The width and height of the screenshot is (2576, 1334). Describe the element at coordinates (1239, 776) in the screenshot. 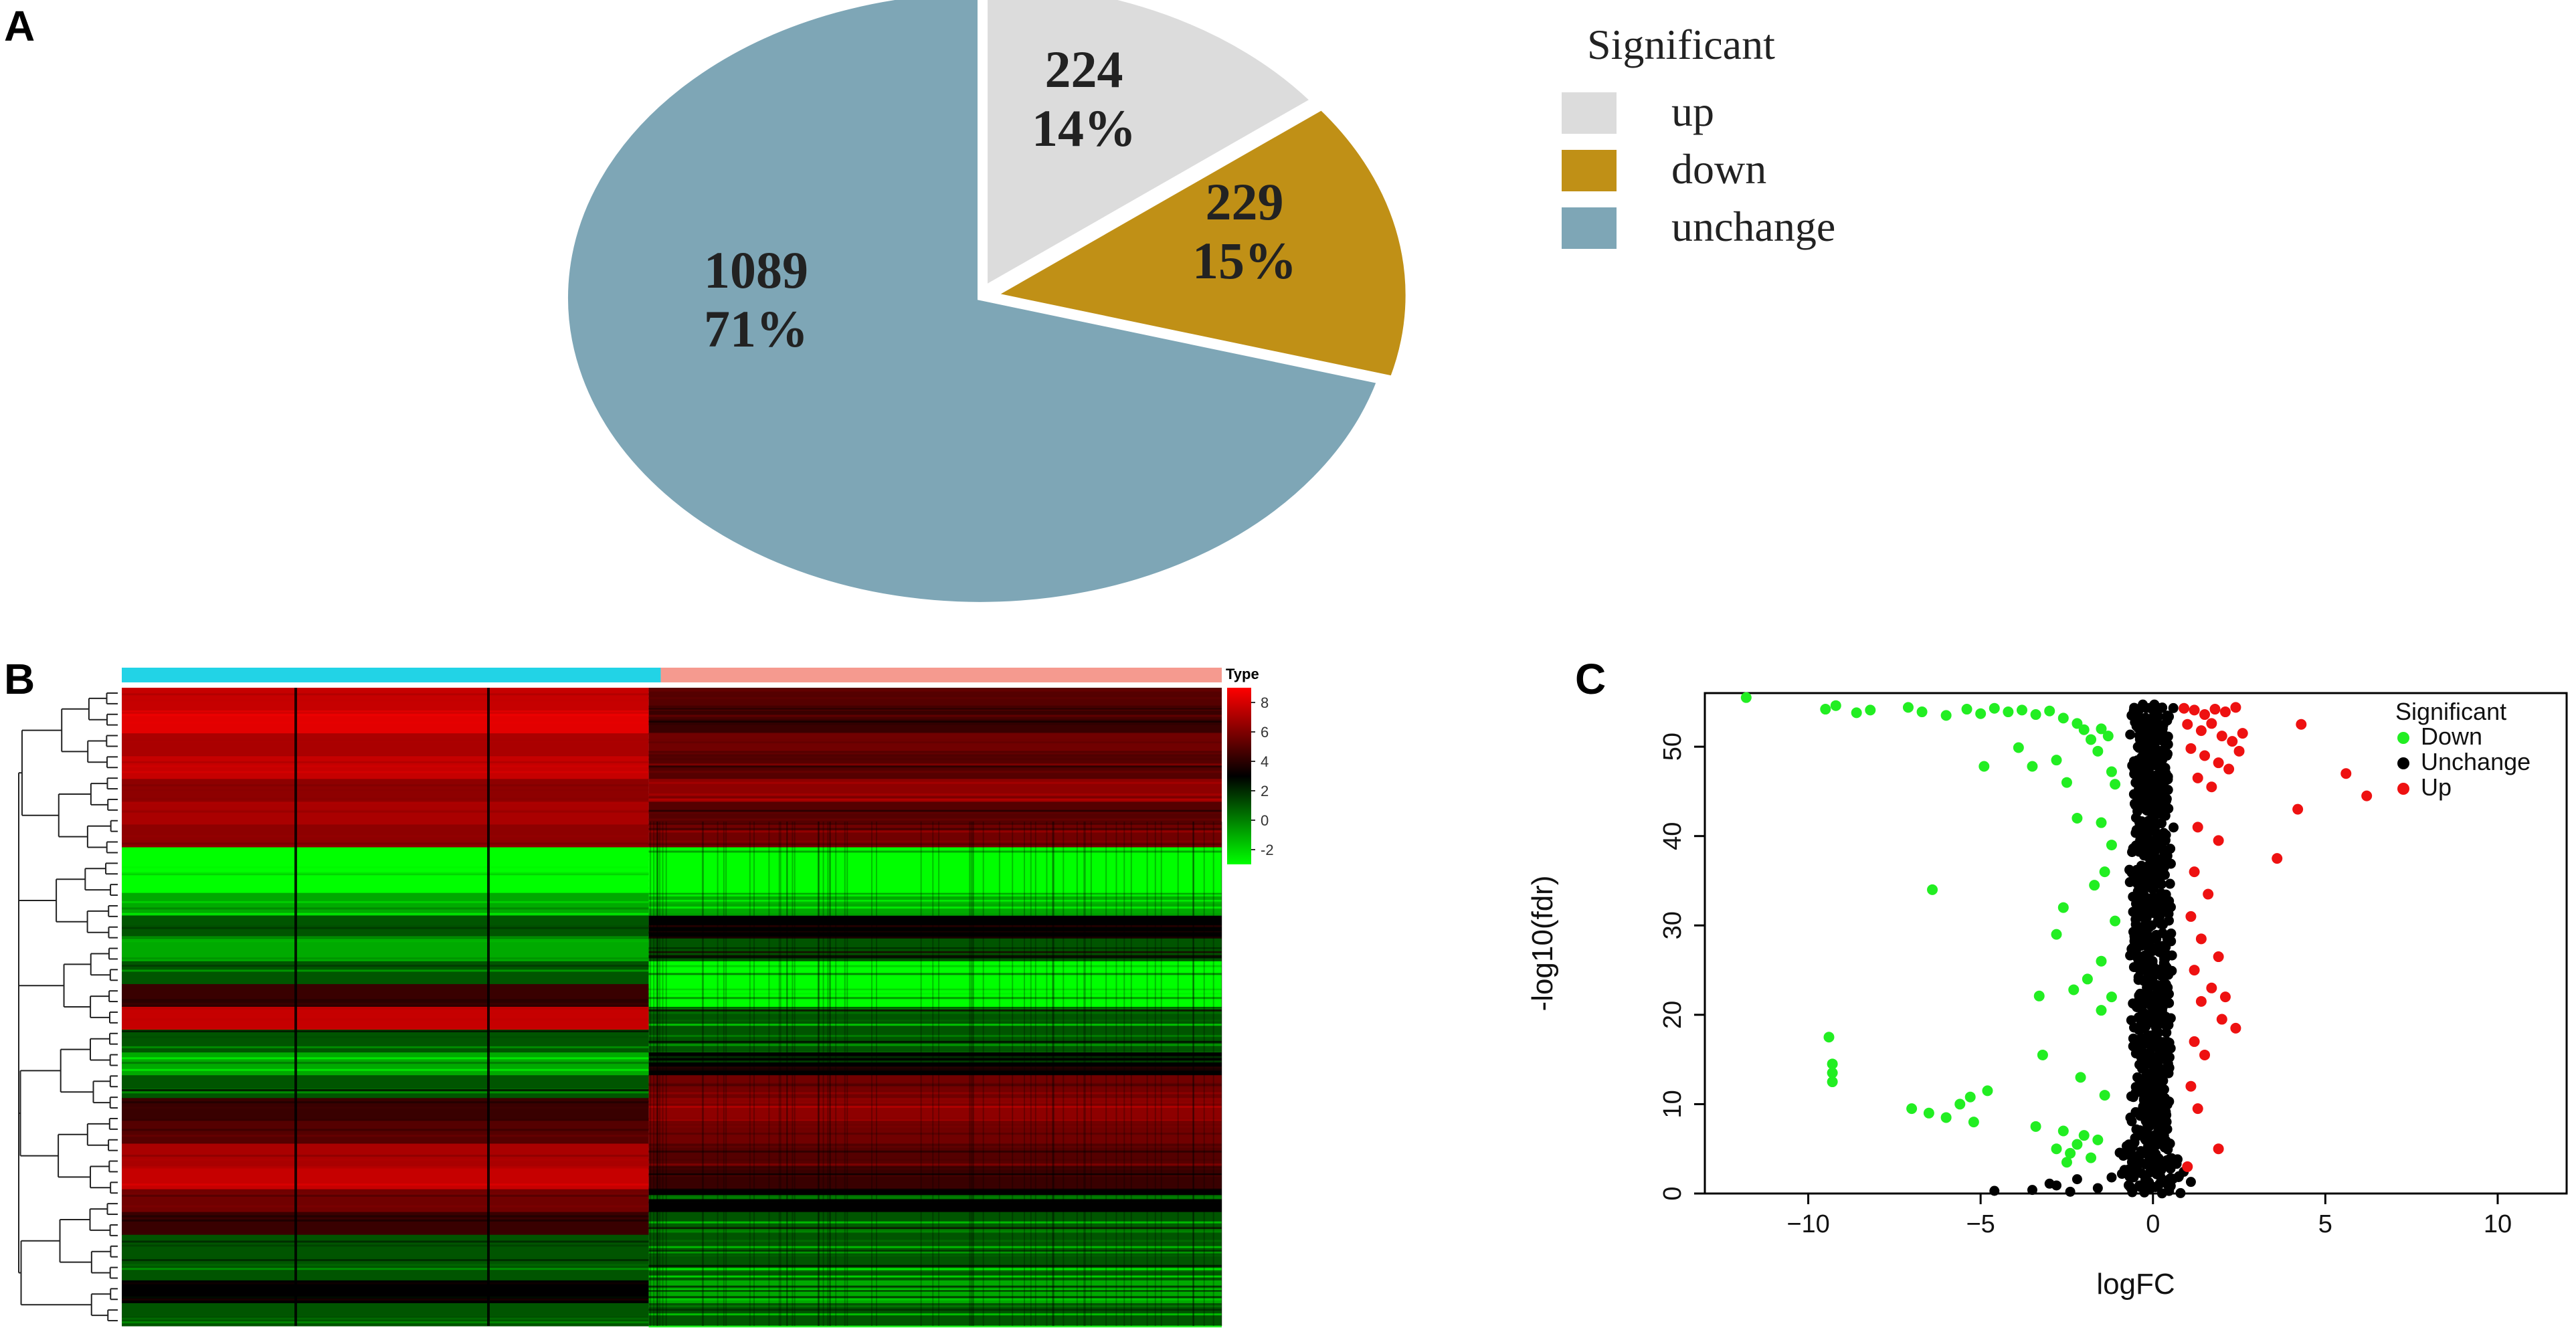

I see `colorbar` at that location.